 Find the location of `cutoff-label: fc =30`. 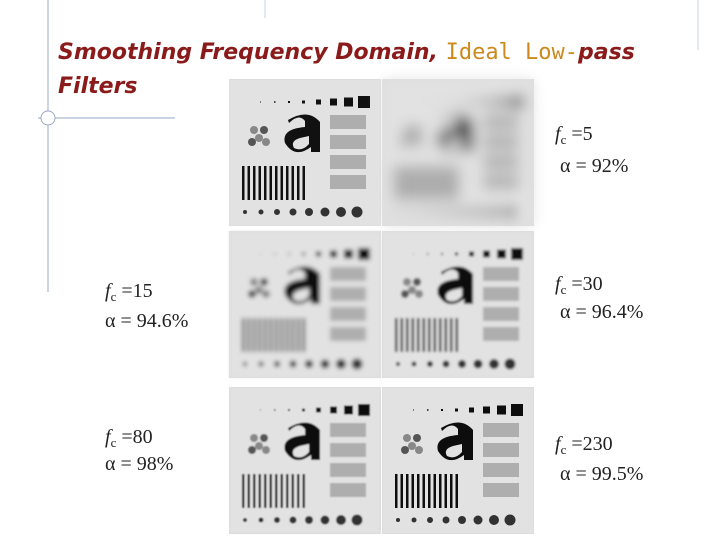

cutoff-label: fc =30 is located at coordinates (579, 285).